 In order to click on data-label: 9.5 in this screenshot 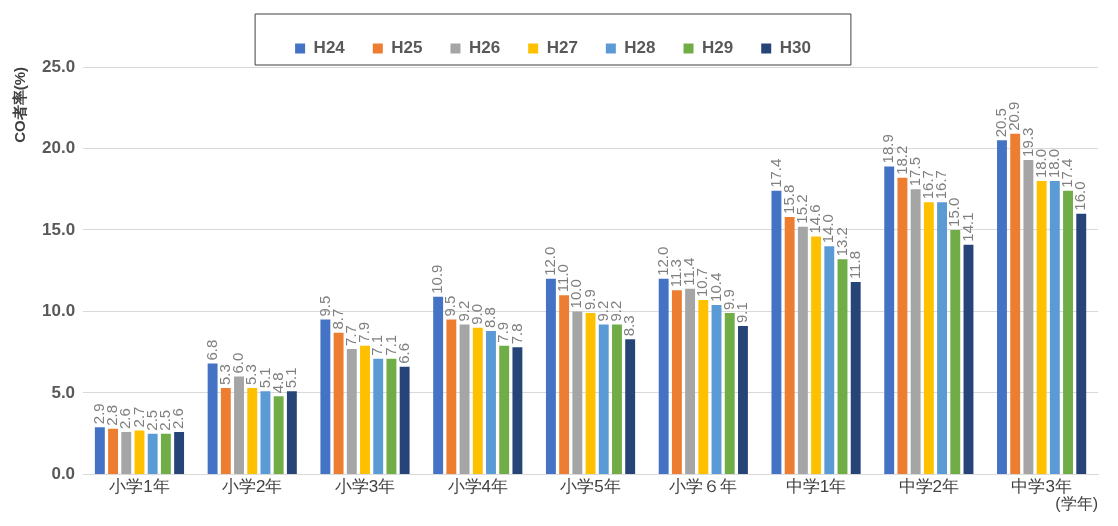, I will do `click(324, 306)`.